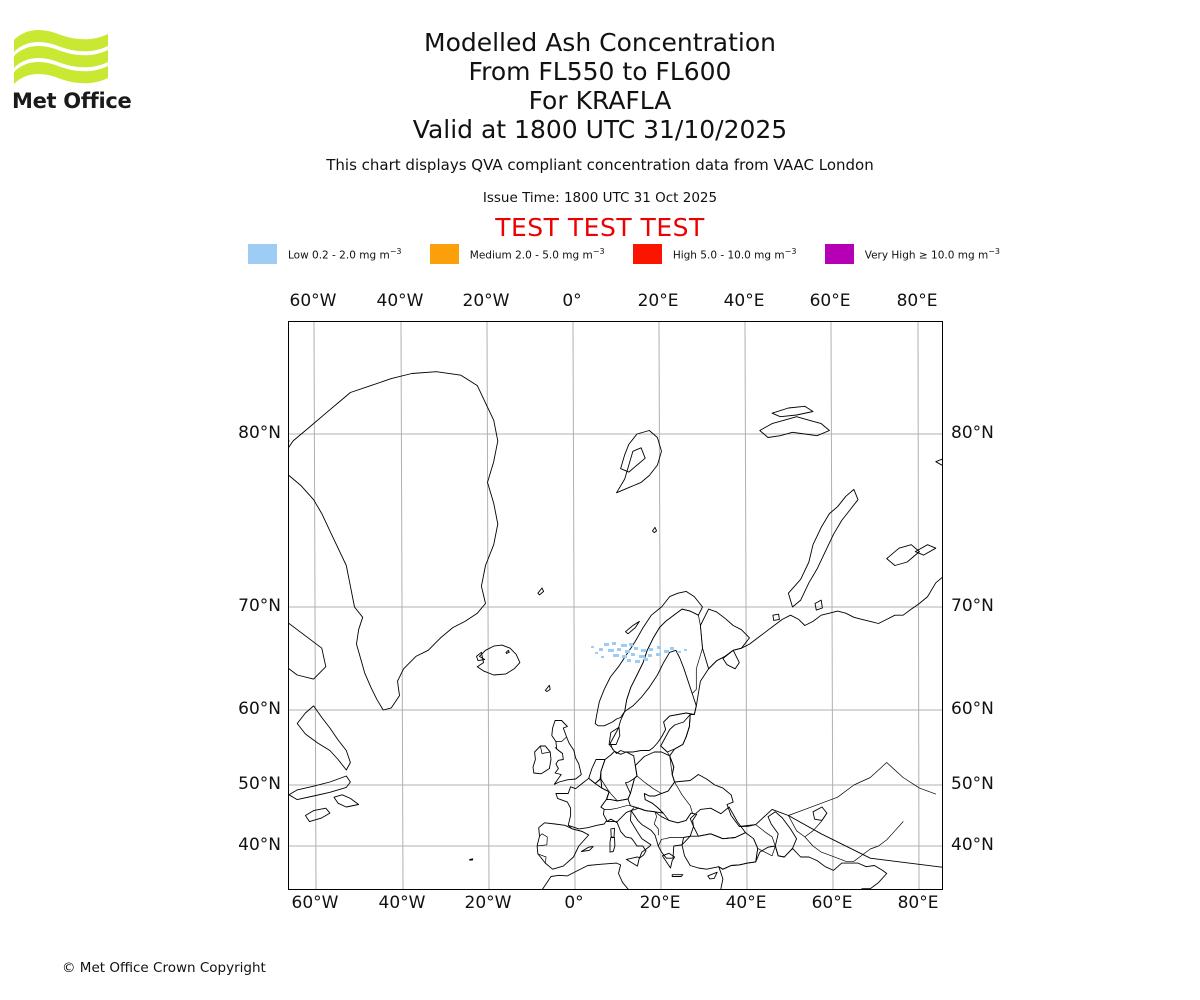  What do you see at coordinates (574, 605) in the screenshot?
I see `meridian-0°` at bounding box center [574, 605].